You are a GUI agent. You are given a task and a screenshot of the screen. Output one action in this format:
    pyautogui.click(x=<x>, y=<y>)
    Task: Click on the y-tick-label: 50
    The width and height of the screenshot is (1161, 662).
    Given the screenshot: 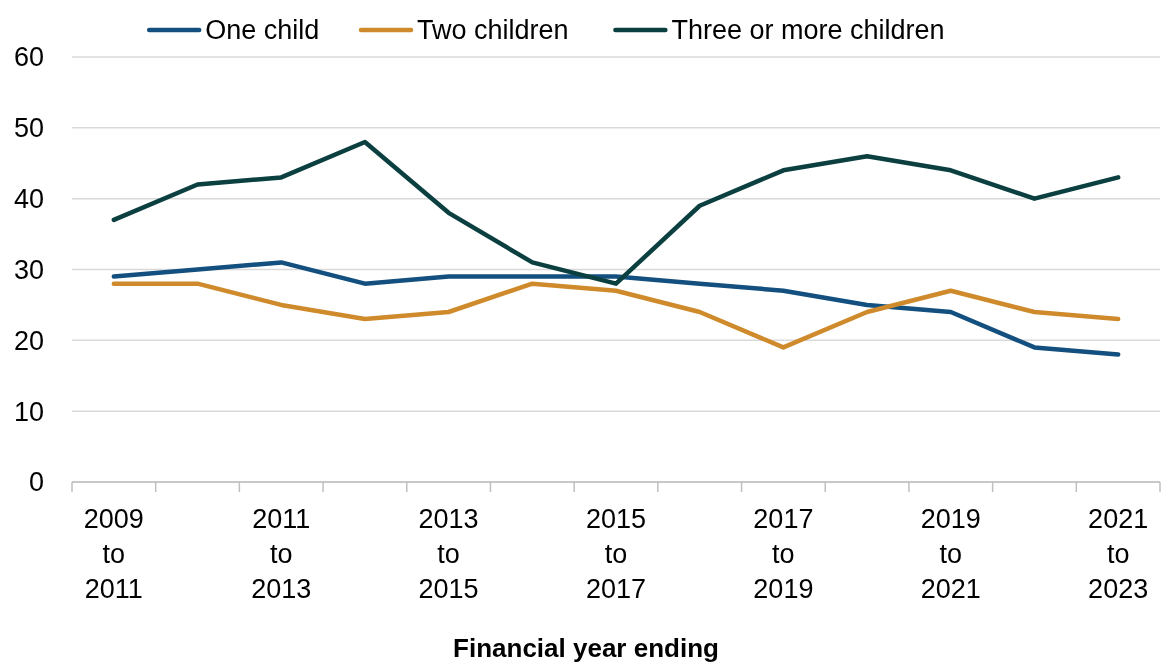 What is the action you would take?
    pyautogui.click(x=28, y=128)
    